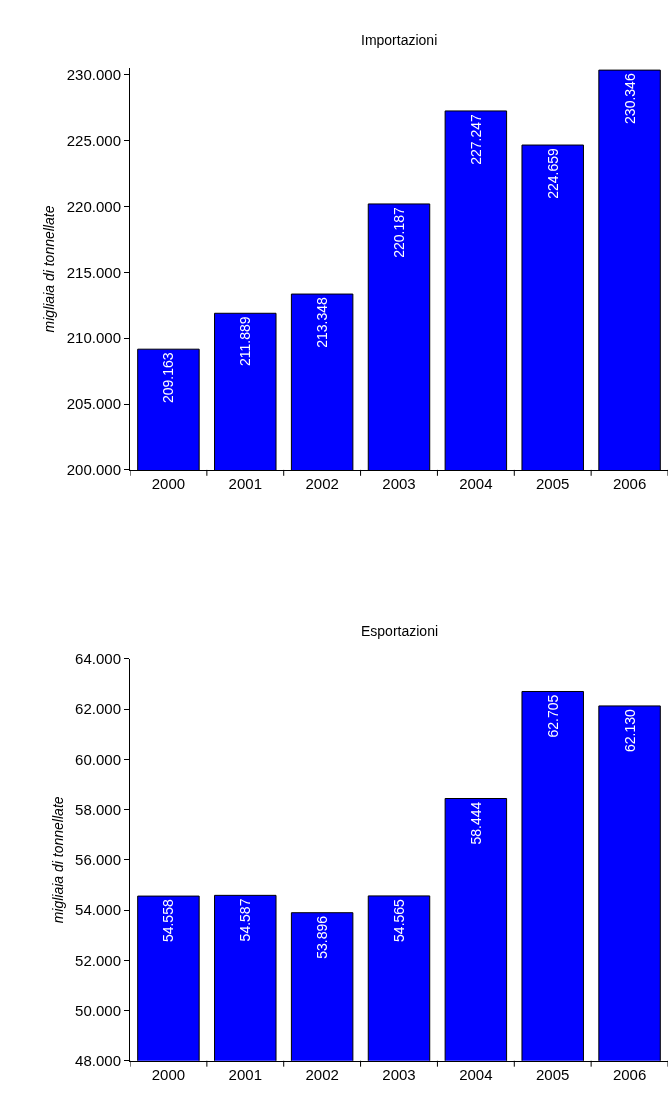  What do you see at coordinates (93, 404) in the screenshot?
I see `y-tick-label: 205.000` at bounding box center [93, 404].